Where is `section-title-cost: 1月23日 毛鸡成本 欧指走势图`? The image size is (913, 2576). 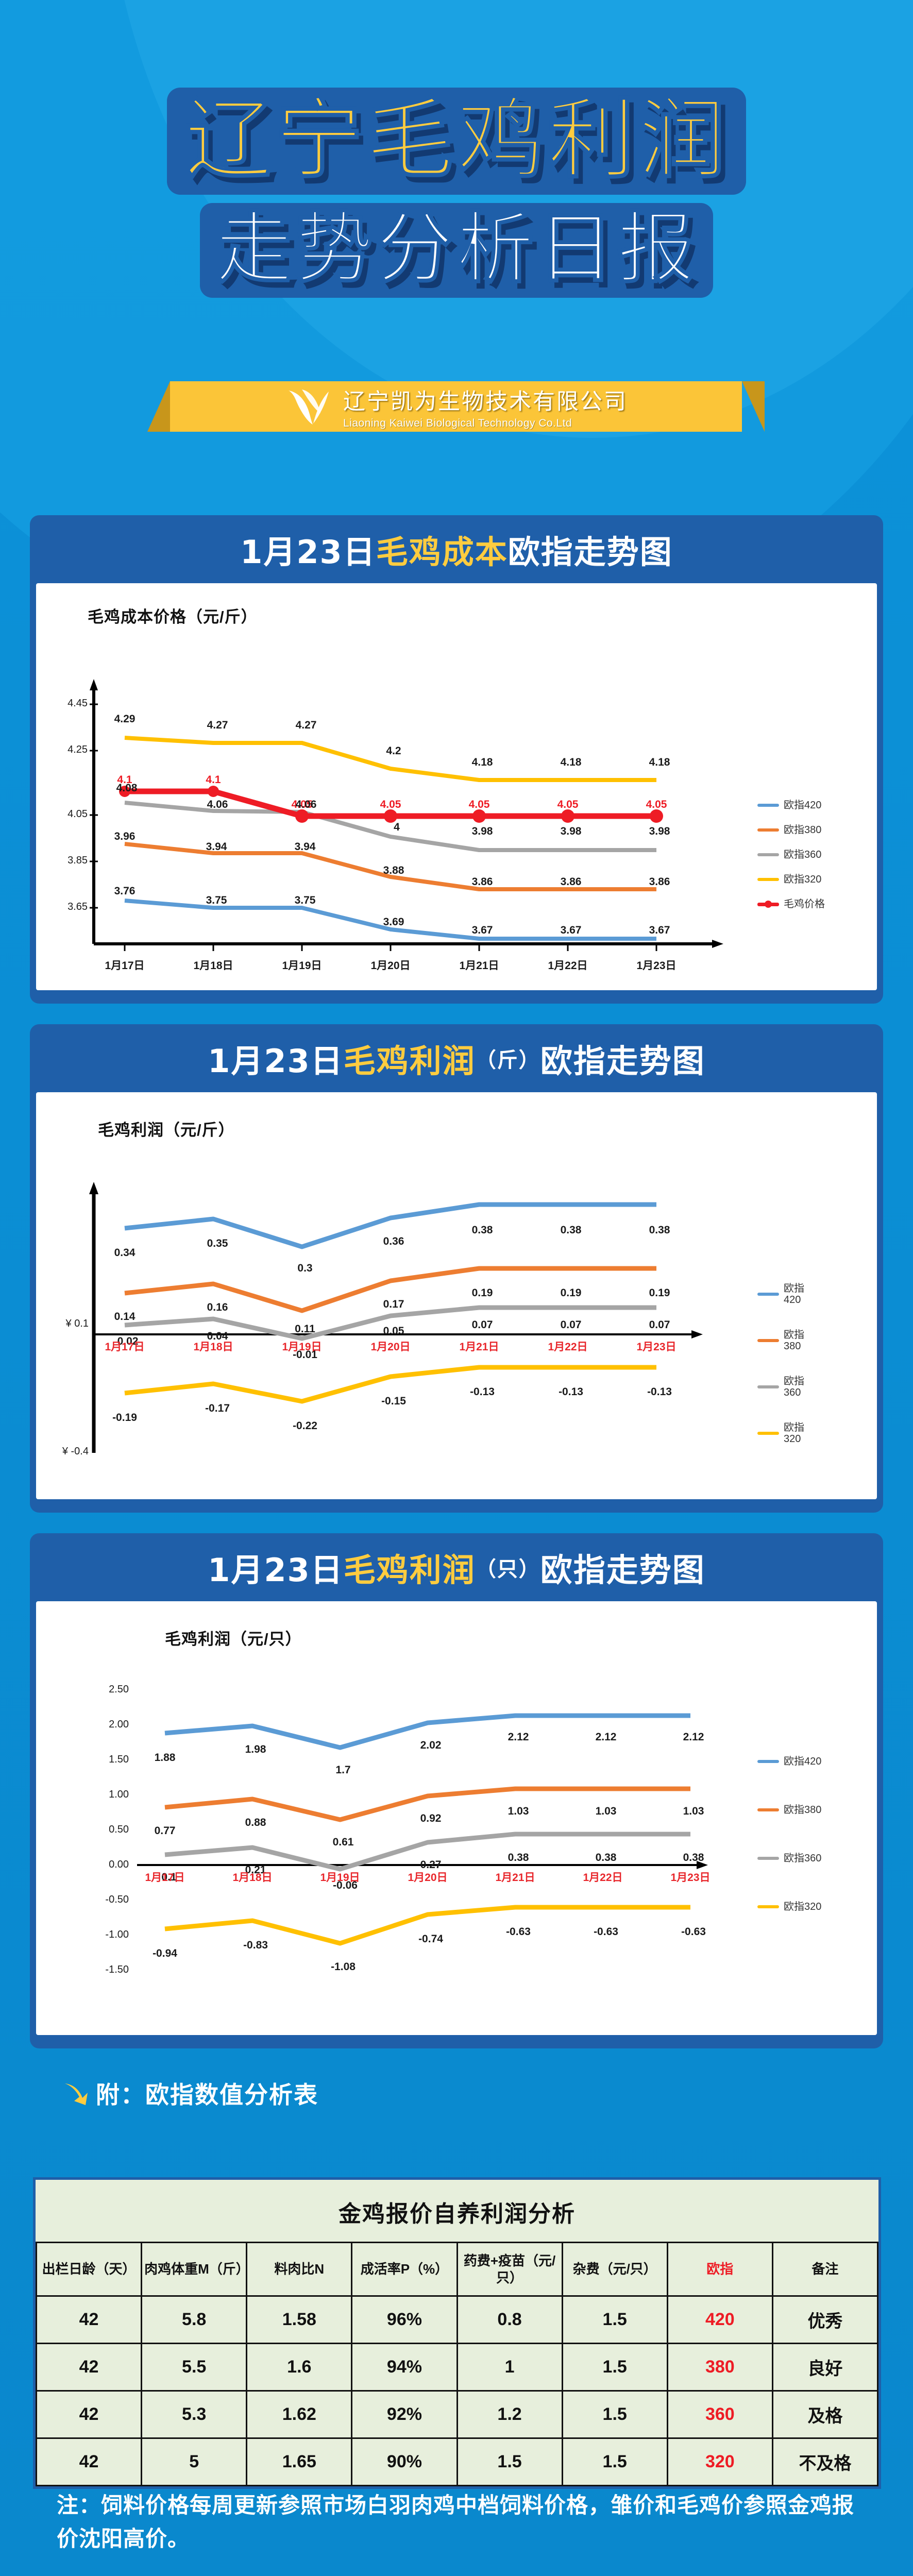
section-title-cost: 1月23日 毛鸡成本 欧指走势图 is located at coordinates (457, 549).